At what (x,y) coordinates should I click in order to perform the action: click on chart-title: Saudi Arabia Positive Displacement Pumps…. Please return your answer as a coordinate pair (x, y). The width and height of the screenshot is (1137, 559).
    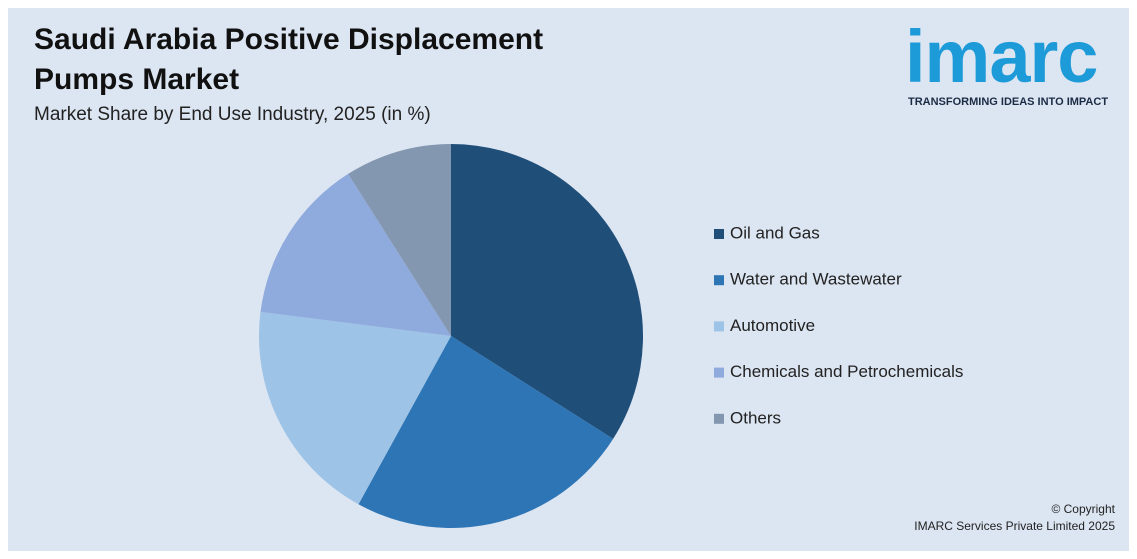
    Looking at the image, I should click on (289, 59).